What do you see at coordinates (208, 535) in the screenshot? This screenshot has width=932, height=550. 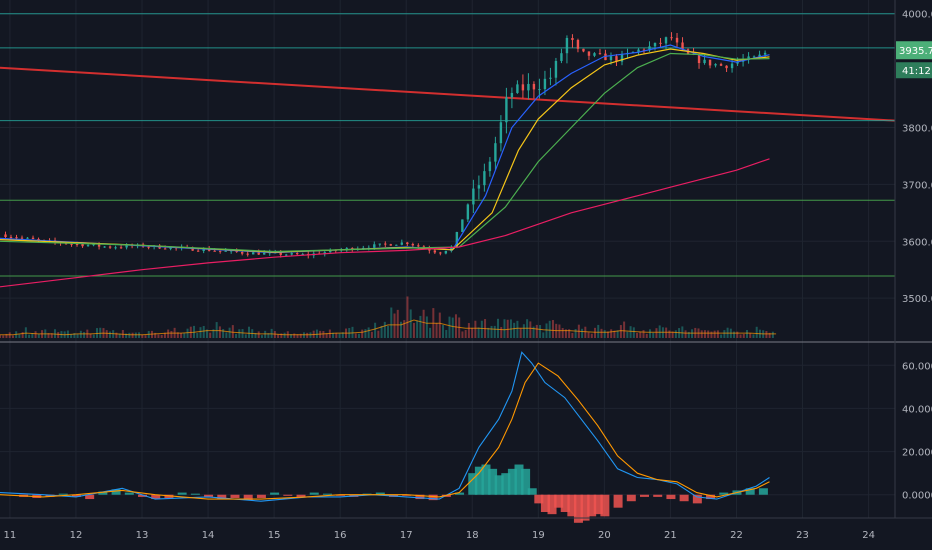 I see `x-tick-label: 14` at bounding box center [208, 535].